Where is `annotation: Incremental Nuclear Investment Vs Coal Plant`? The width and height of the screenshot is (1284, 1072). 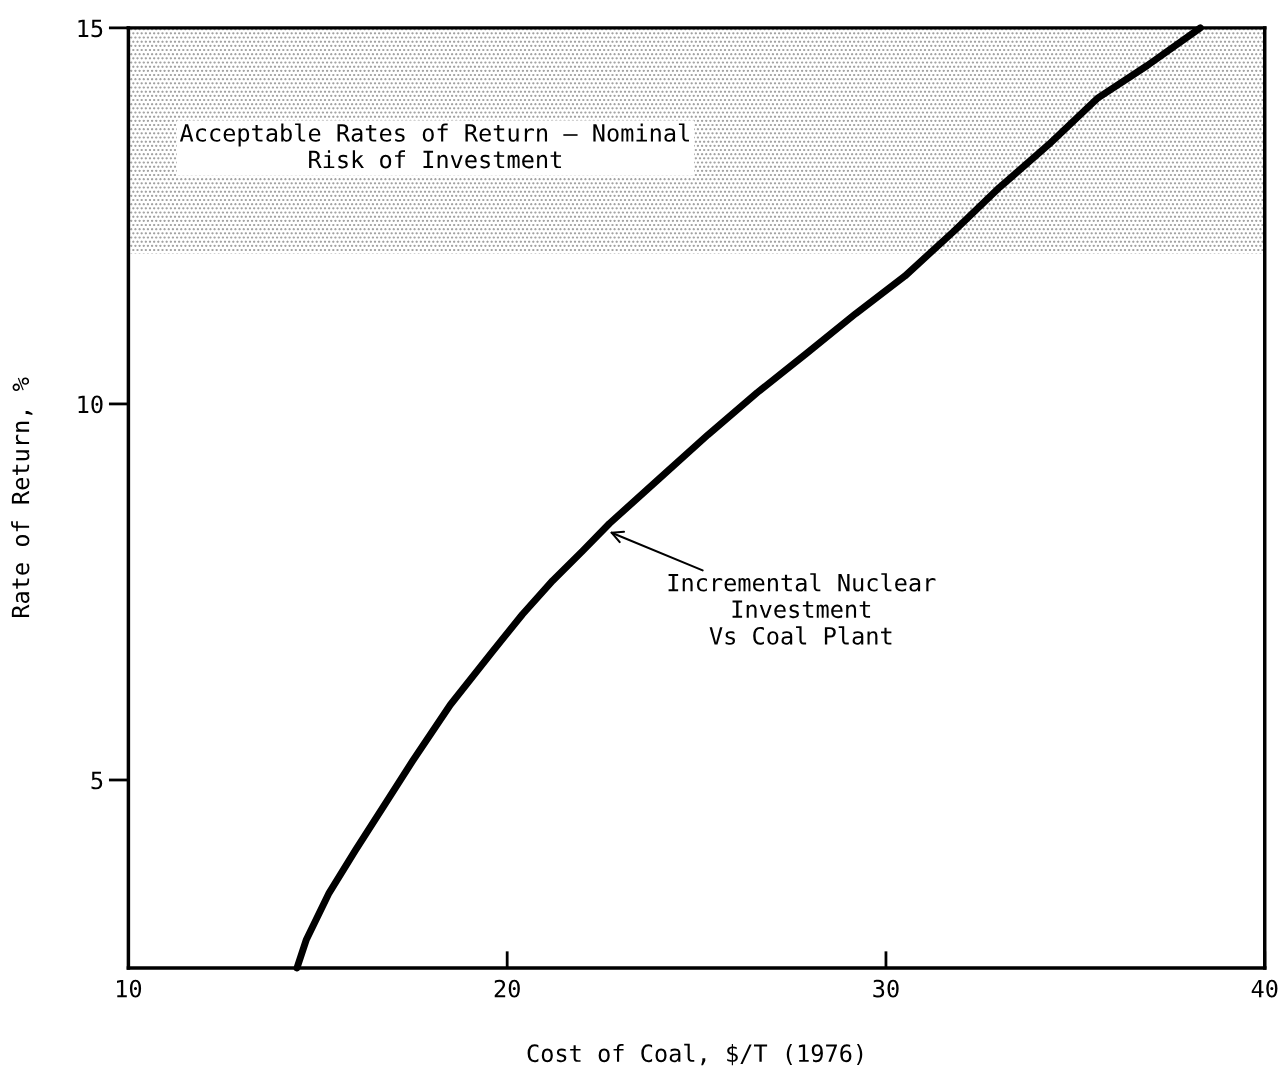
annotation: Incremental Nuclear Investment Vs Coal Plant is located at coordinates (802, 609).